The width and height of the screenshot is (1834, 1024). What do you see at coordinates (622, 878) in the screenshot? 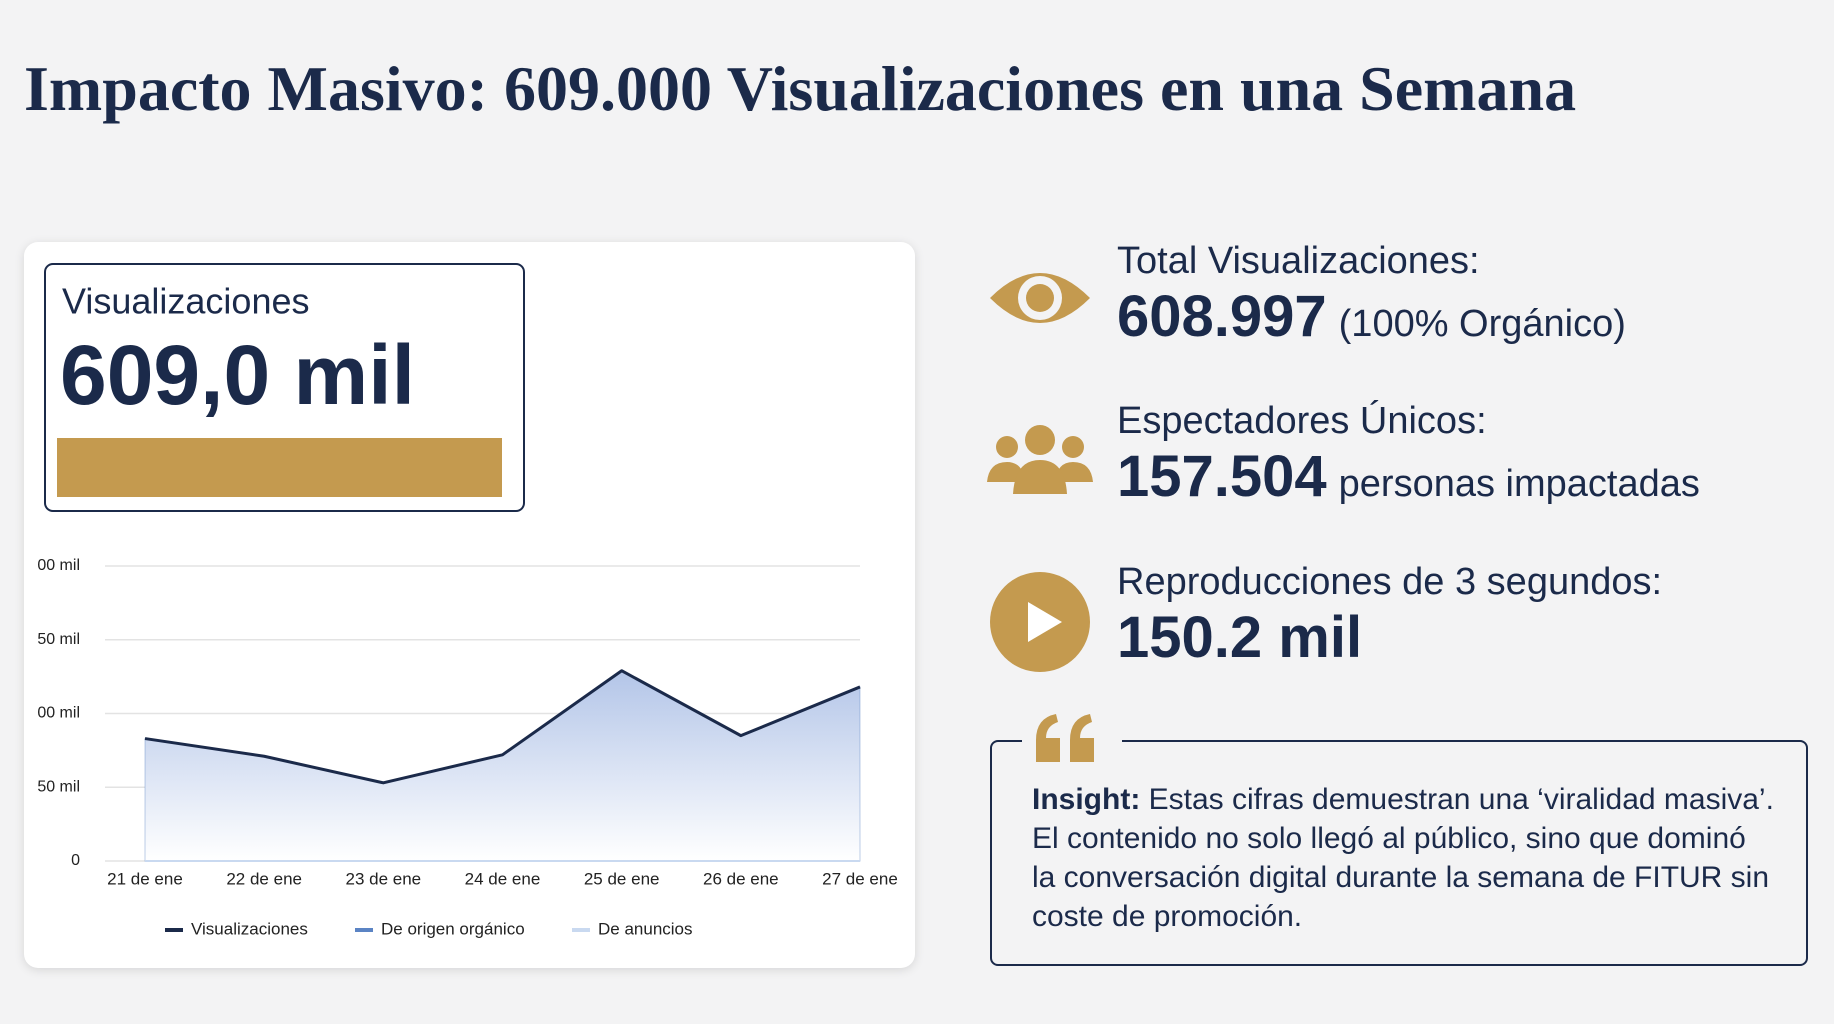
I see `x-tick-label: 25 de ene` at bounding box center [622, 878].